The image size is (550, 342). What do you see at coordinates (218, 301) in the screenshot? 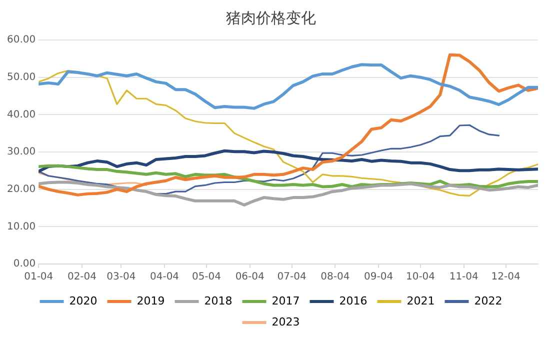
I see `legend-label: 2018` at bounding box center [218, 301].